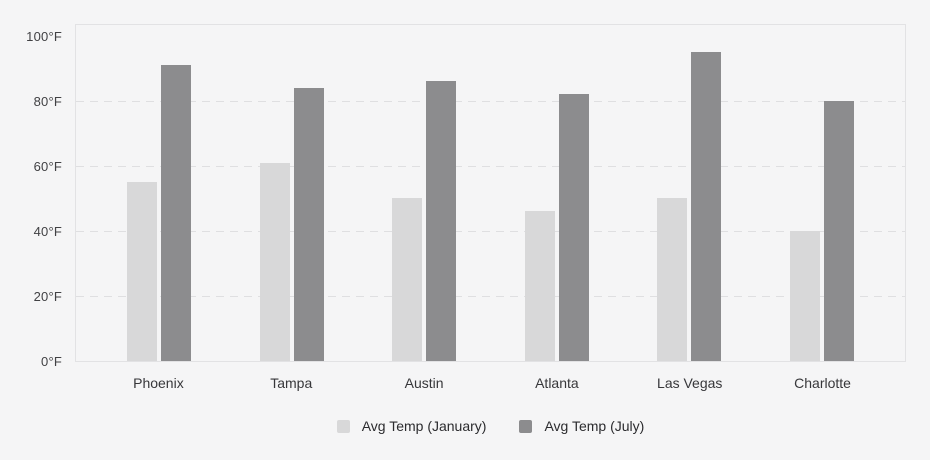 This screenshot has height=460, width=930. Describe the element at coordinates (44, 36) in the screenshot. I see `y-tick-label-100: 100°F` at that location.